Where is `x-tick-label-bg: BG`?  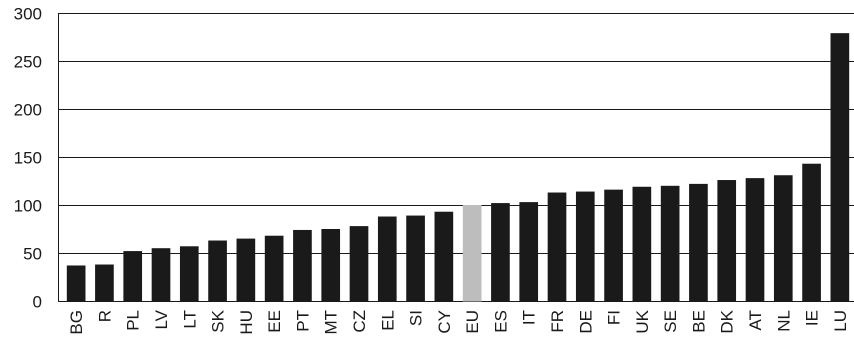
x-tick-label-bg: BG is located at coordinates (76, 322).